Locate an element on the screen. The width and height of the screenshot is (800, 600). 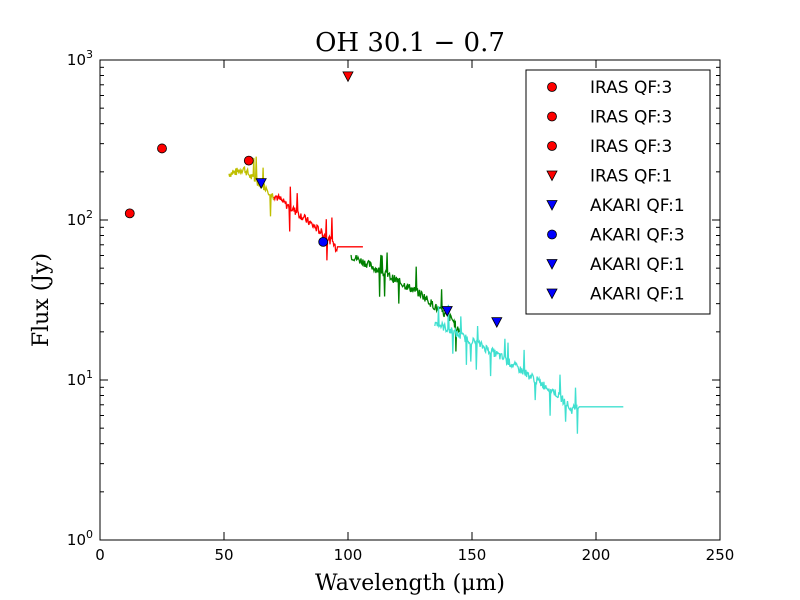
x-tick-label: 250 is located at coordinates (720, 555).